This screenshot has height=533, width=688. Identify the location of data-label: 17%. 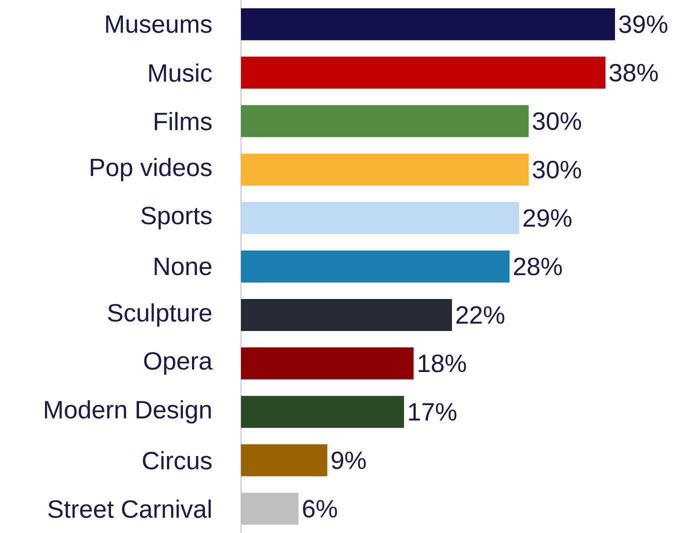
(432, 412).